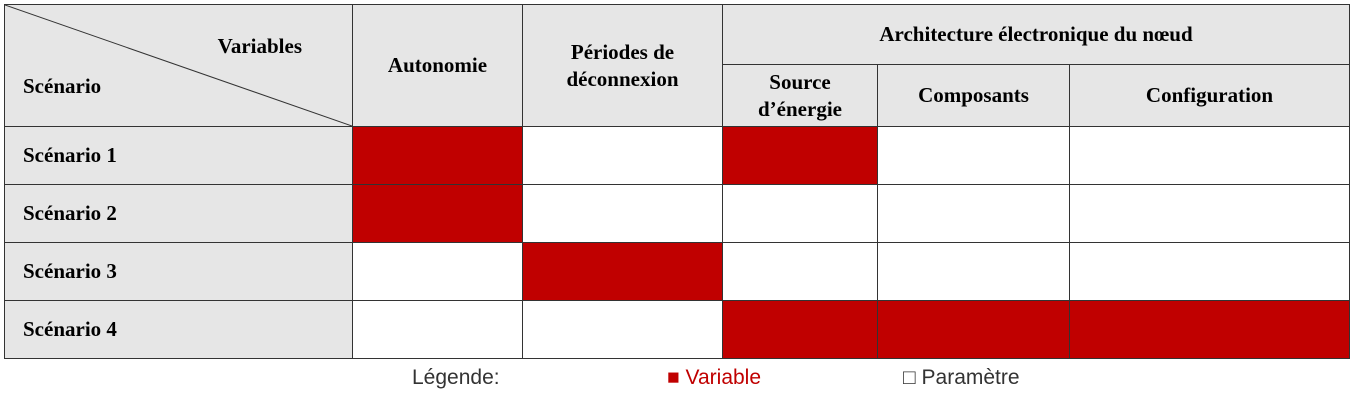 Image resolution: width=1353 pixels, height=406 pixels. I want to click on header-periodes-deconnexion: Périodes de déconnexion, so click(622, 65).